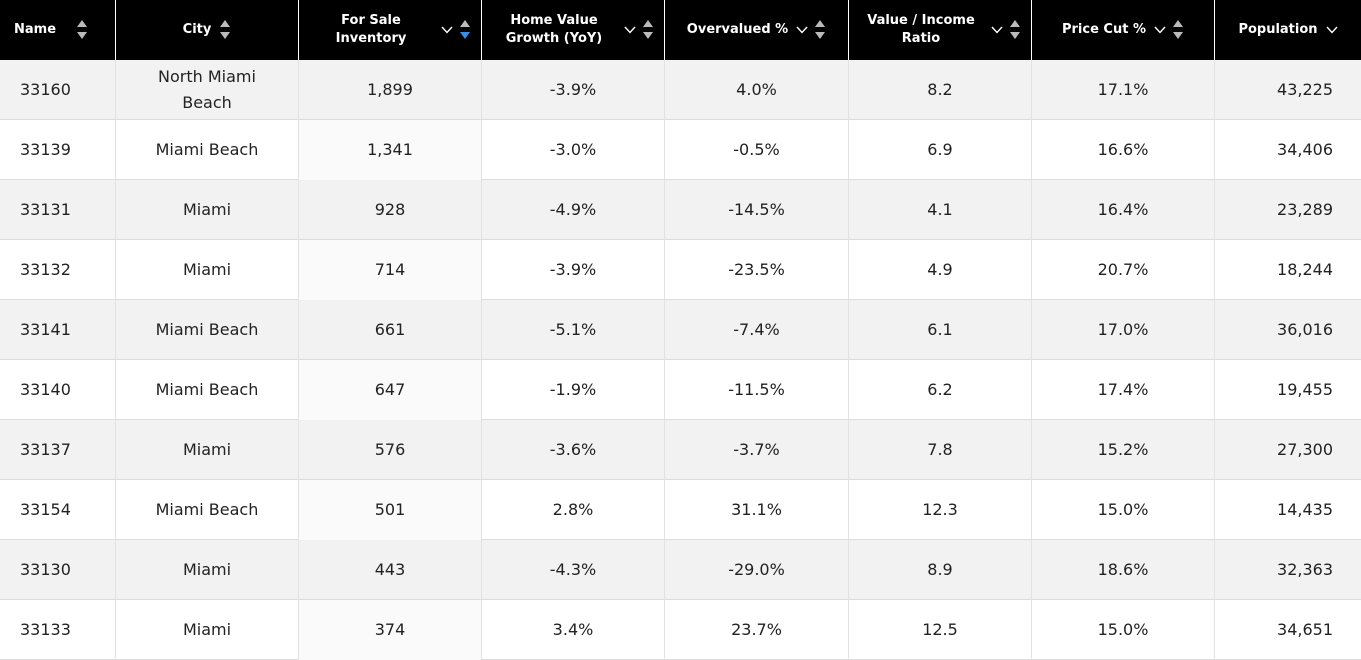 The image size is (1361, 660). I want to click on table-cell: -3.7%, so click(757, 450).